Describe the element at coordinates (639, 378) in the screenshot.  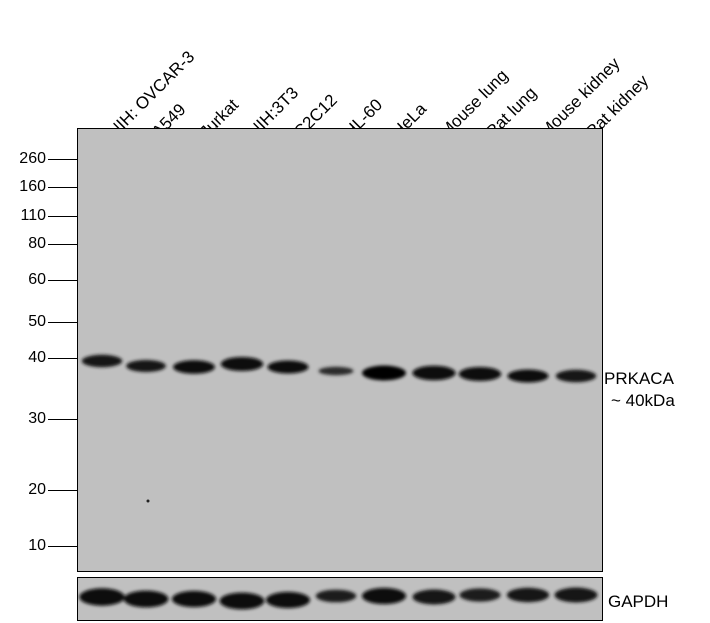
I see `target-name: PRKACA` at that location.